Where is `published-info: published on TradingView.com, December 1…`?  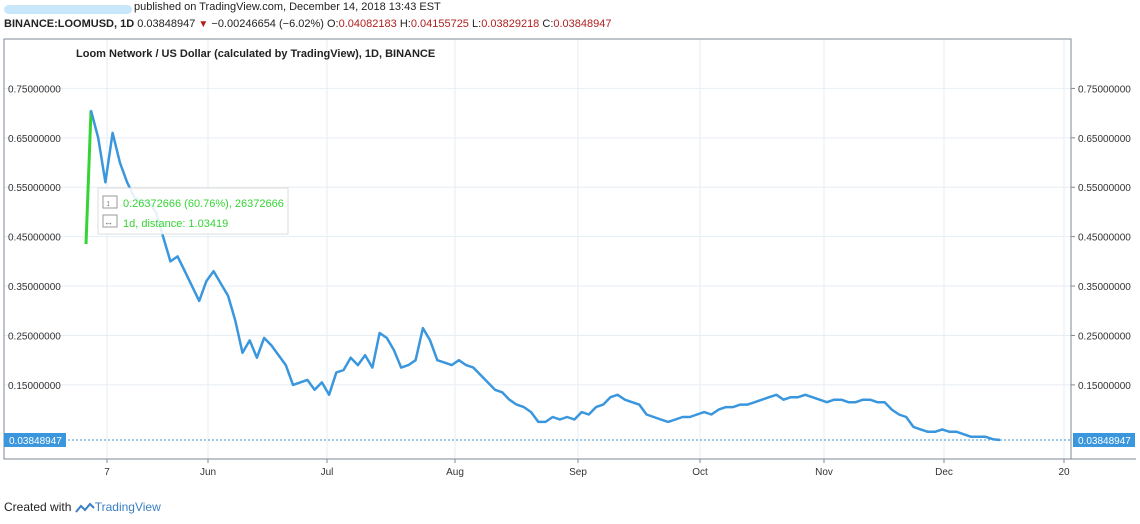 published-info: published on TradingView.com, December 1… is located at coordinates (287, 7).